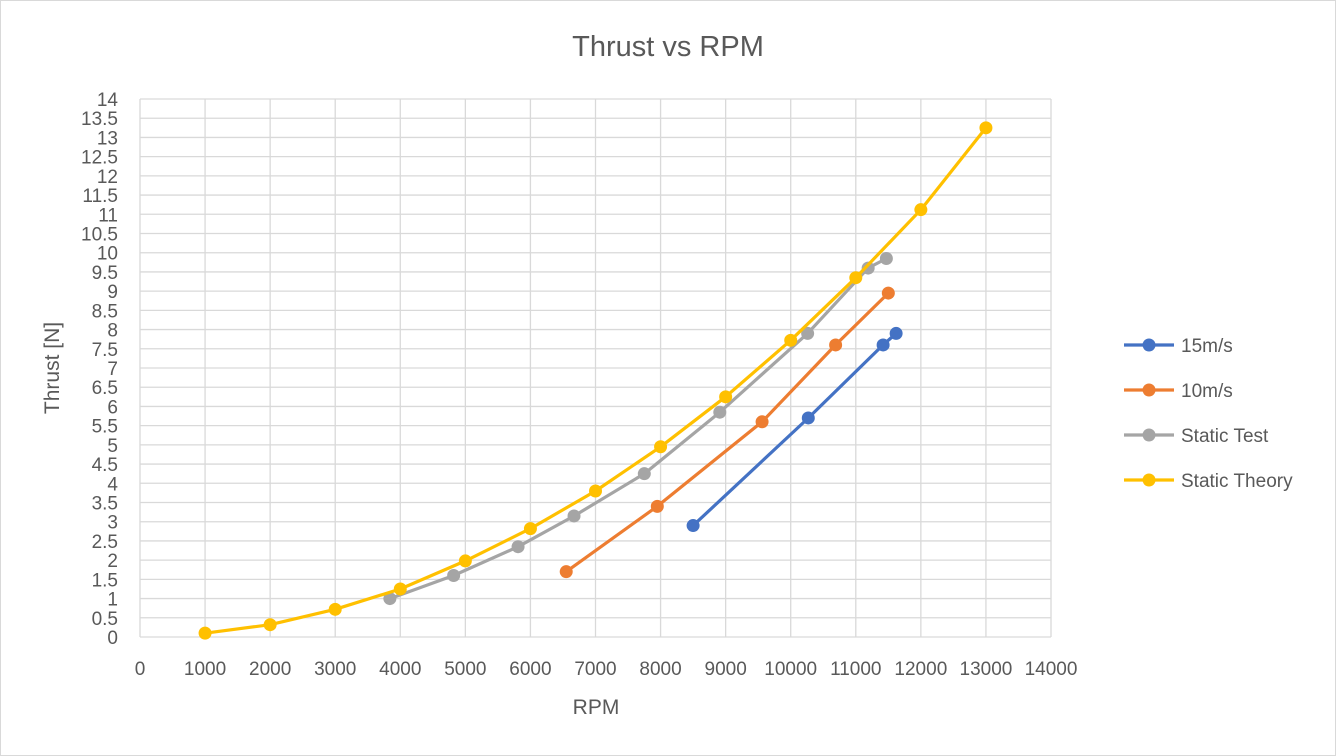 This screenshot has height=756, width=1336. I want to click on x-tick-label: 2000, so click(270, 669).